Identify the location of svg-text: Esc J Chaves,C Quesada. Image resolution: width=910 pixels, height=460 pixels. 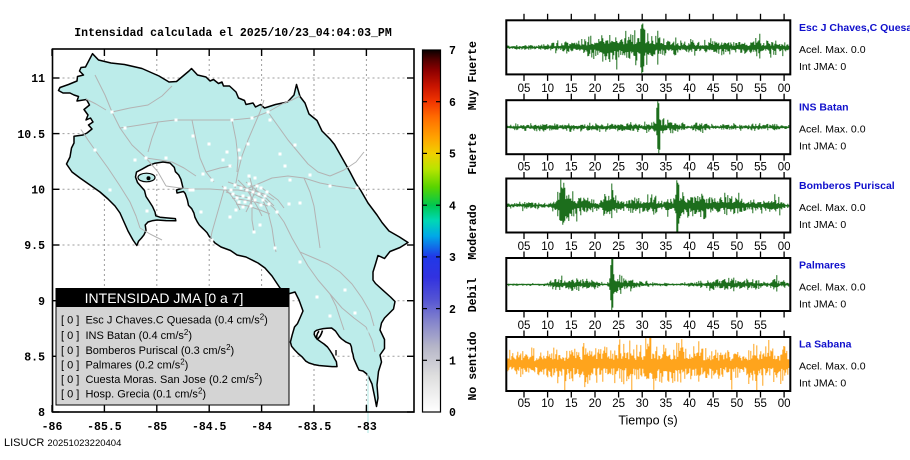
(854, 28).